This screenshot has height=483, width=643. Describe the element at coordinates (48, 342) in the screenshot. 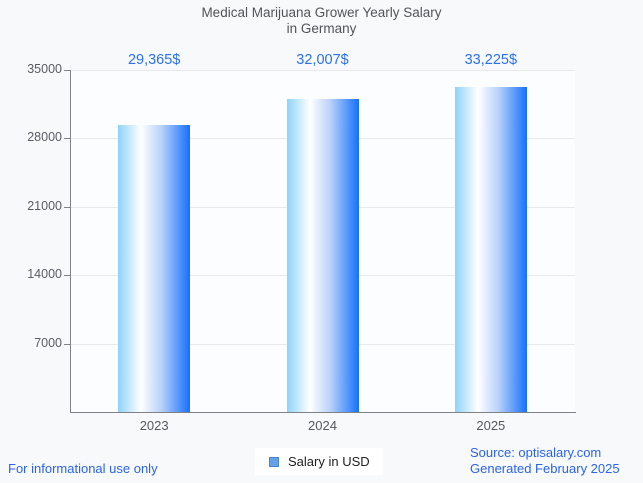

I see `y-axis-tick-label: 7000` at that location.